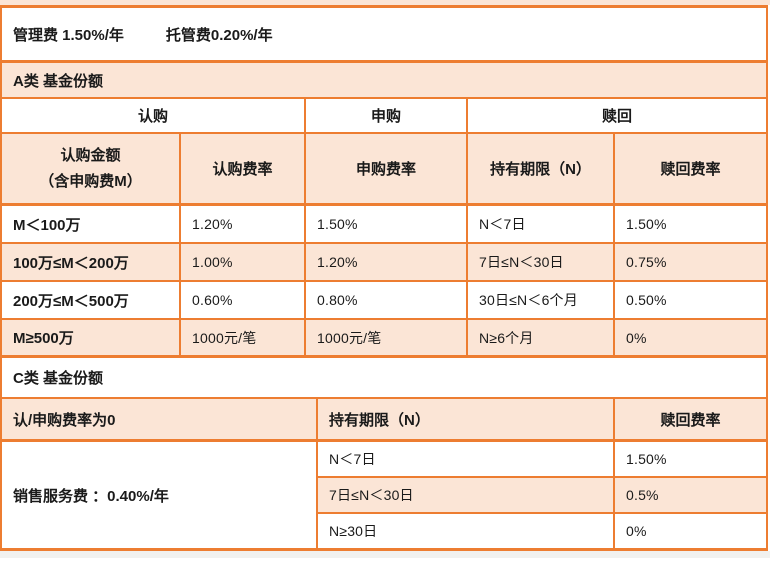 Image resolution: width=770 pixels, height=586 pixels. I want to click on subscription-rate-cell: 1.00%, so click(243, 262).